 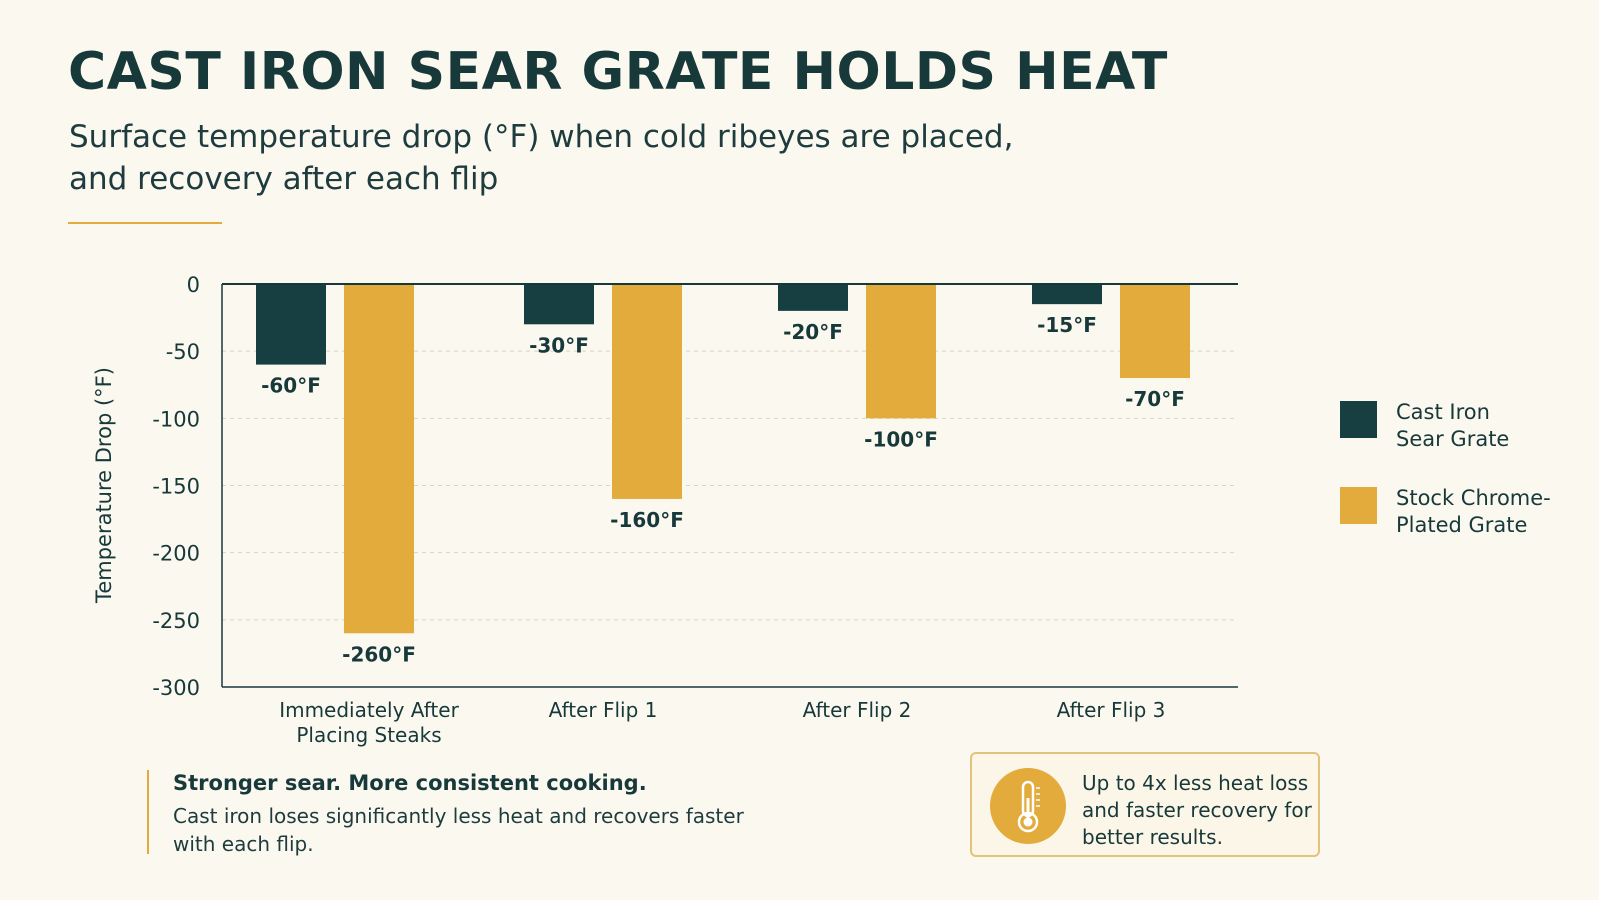 What do you see at coordinates (291, 386) in the screenshot?
I see `data-label: -60°F` at bounding box center [291, 386].